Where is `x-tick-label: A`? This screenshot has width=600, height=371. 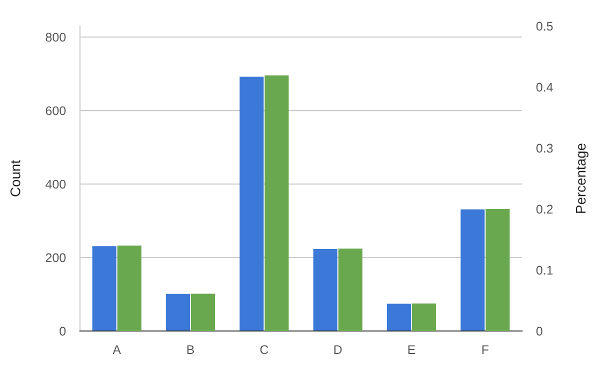 x-tick-label: A is located at coordinates (116, 349).